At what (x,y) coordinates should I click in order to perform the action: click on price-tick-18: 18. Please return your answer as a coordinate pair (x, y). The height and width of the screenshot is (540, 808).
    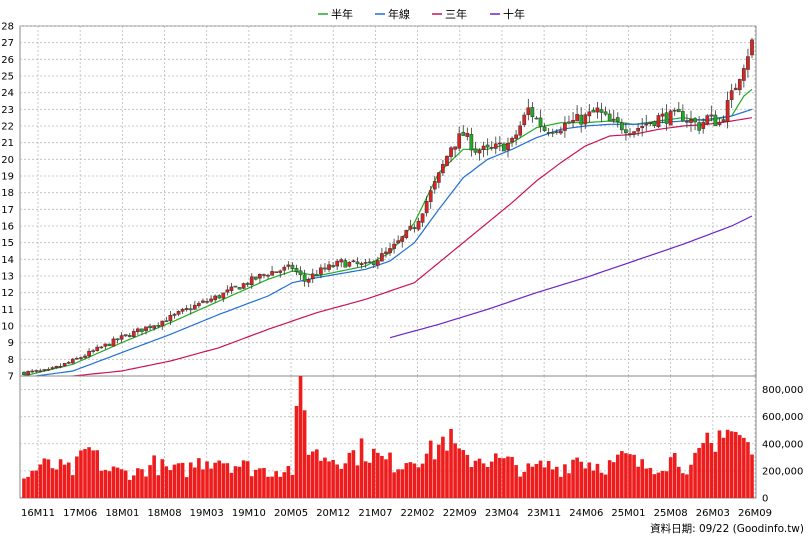
    Looking at the image, I should click on (7, 193).